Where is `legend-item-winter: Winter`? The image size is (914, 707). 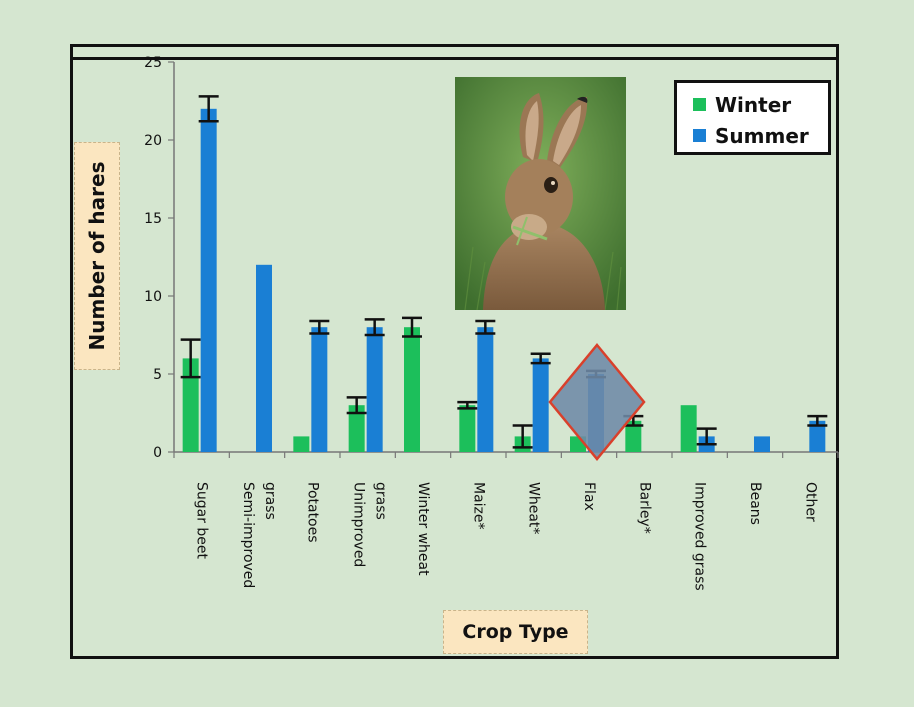
legend-item-winter: Winter is located at coordinates (760, 104).